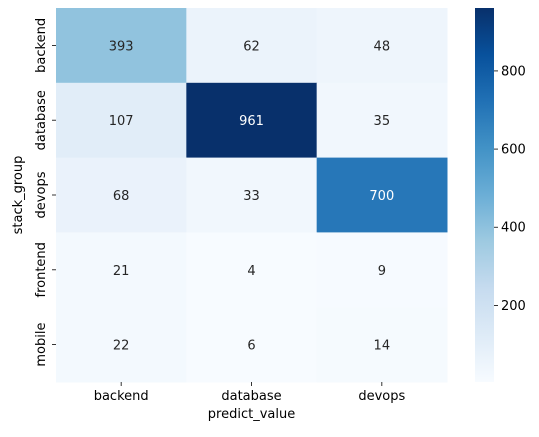 The height and width of the screenshot is (437, 539). I want to click on cell-value-label: 21, so click(121, 271).